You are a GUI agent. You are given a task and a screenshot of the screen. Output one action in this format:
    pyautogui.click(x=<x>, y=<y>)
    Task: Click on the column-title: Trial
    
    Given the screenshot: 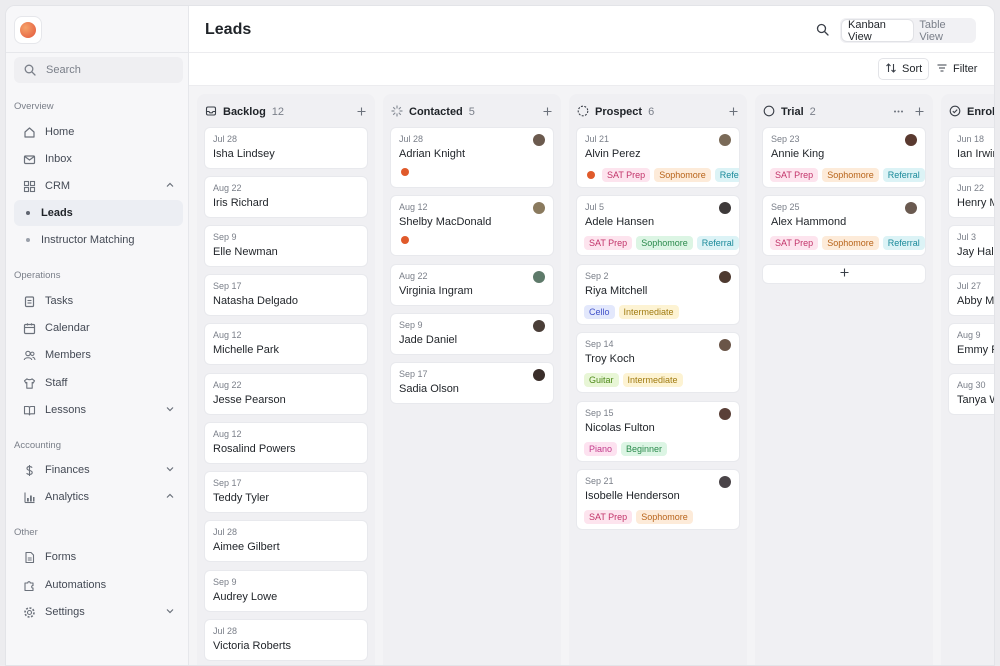 What is the action you would take?
    pyautogui.click(x=792, y=112)
    